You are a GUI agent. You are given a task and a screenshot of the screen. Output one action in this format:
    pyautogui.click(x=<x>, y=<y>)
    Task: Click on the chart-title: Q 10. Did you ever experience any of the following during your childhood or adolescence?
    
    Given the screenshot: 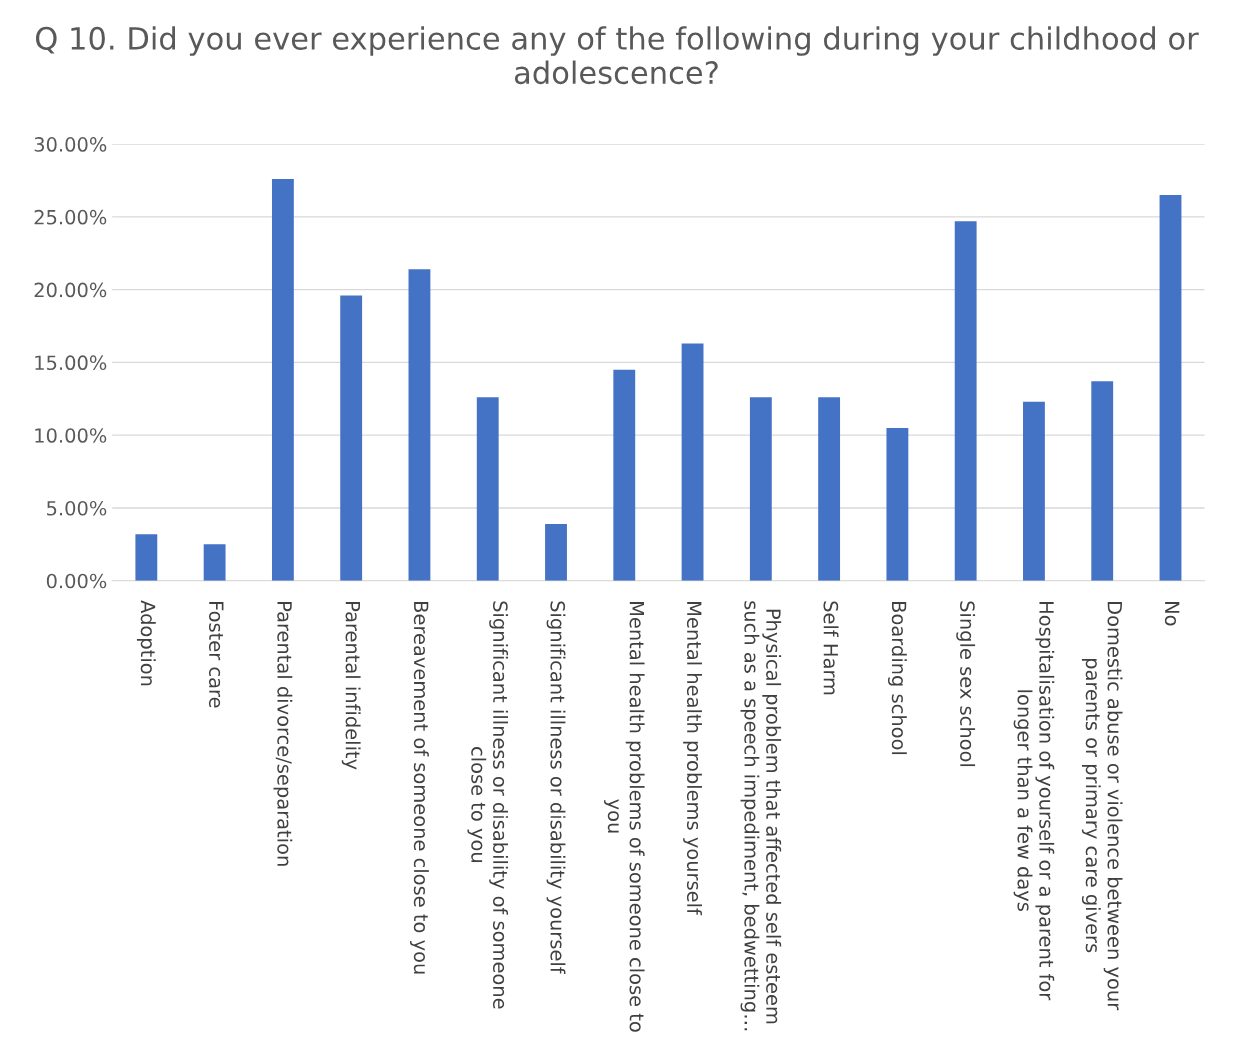 What is the action you would take?
    pyautogui.click(x=617, y=55)
    